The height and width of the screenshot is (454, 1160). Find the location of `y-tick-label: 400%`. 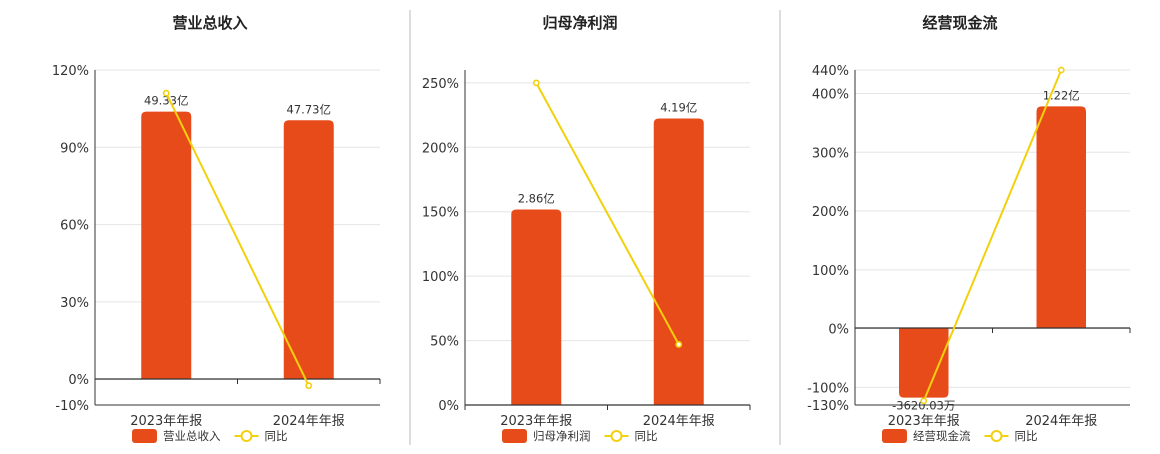

y-tick-label: 400% is located at coordinates (830, 95).